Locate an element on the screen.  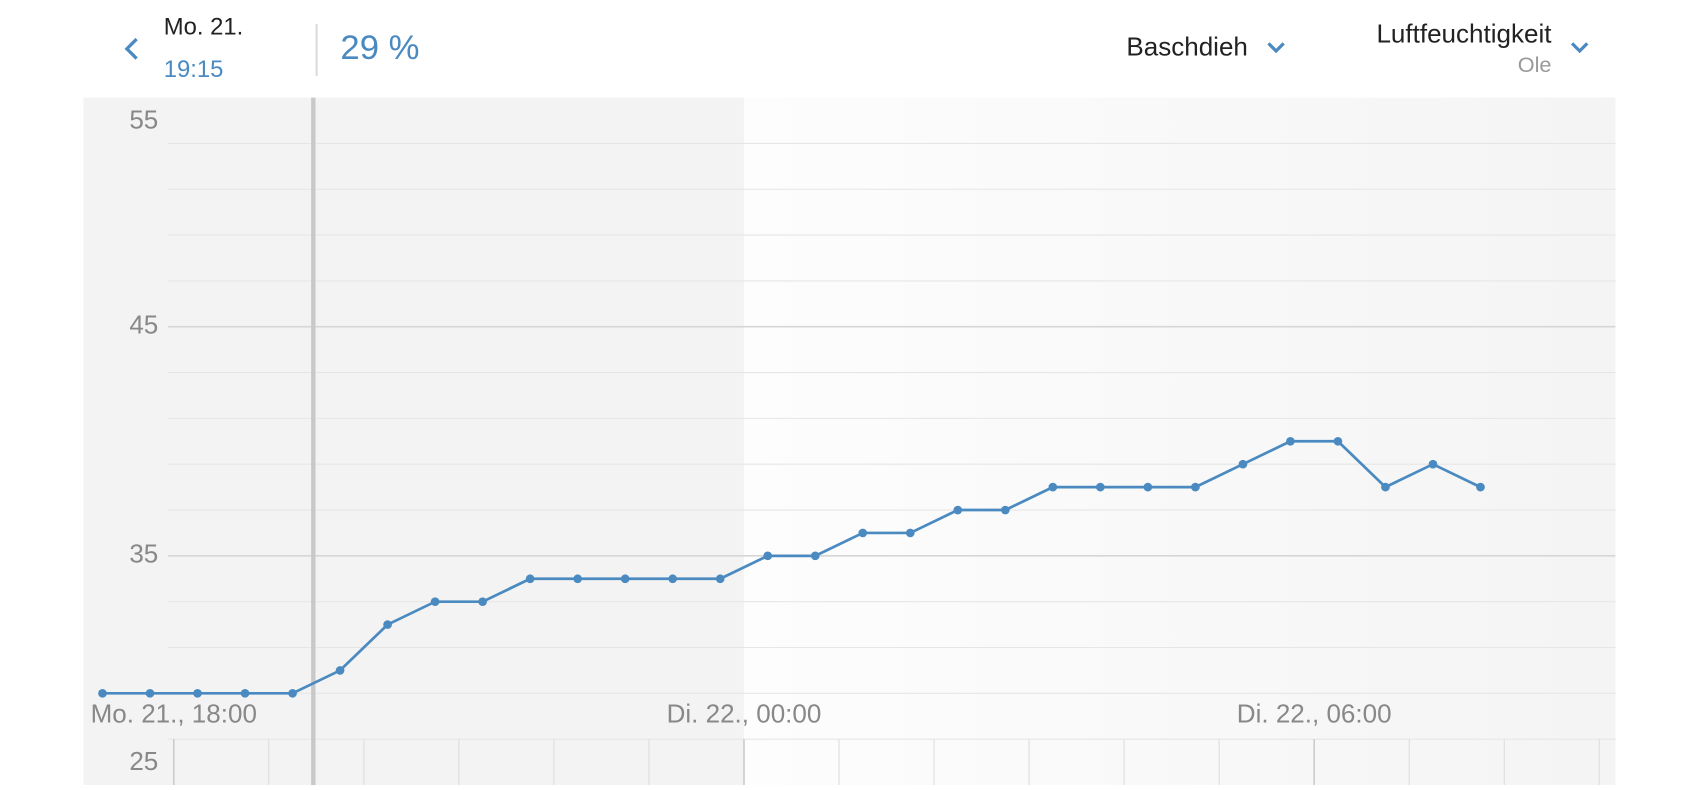
date: Mo. 21. is located at coordinates (204, 27).